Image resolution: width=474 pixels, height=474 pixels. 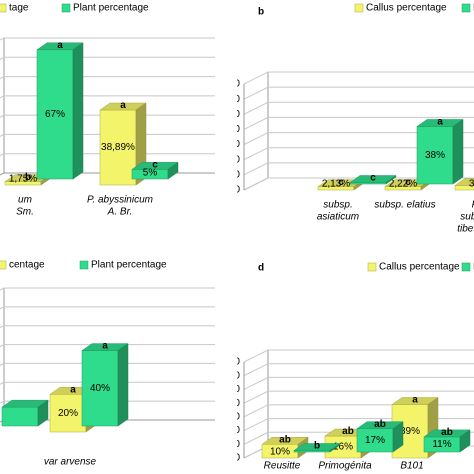 What do you see at coordinates (473, 205) in the screenshot?
I see `x-tick-label: P` at bounding box center [473, 205].